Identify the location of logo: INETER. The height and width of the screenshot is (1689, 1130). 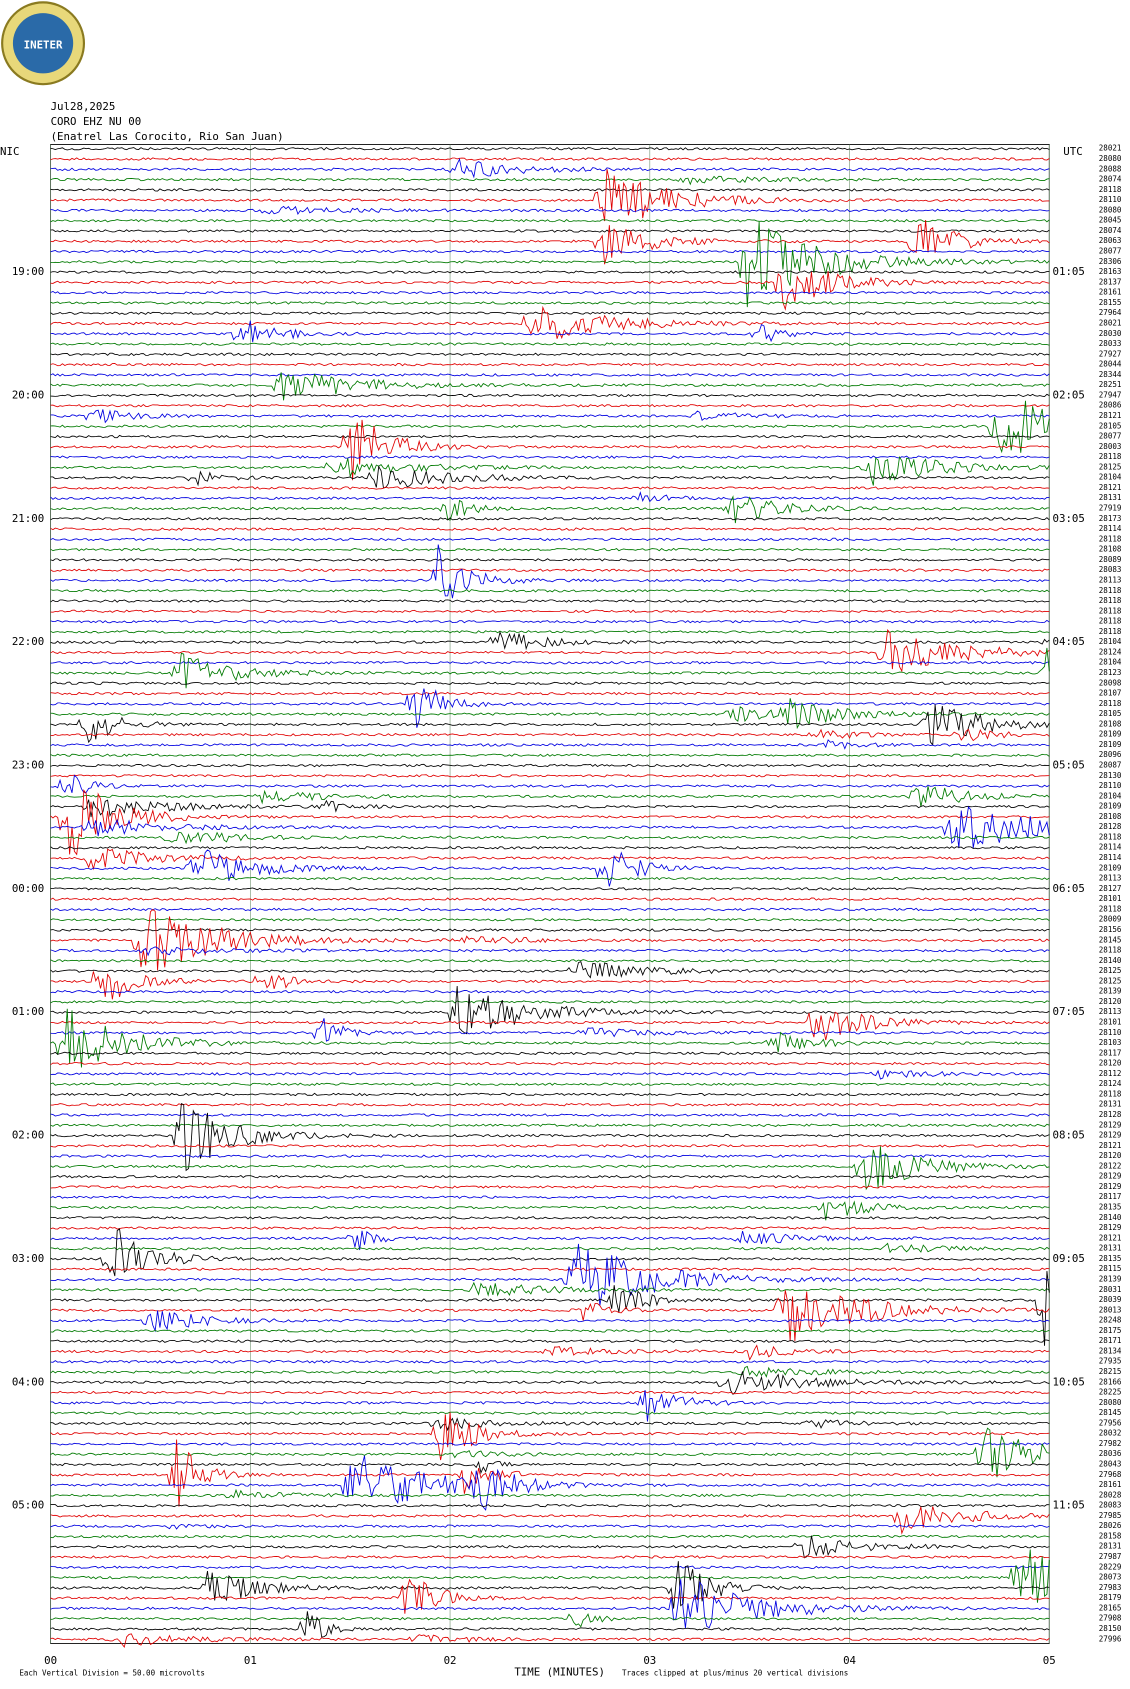
(43, 43).